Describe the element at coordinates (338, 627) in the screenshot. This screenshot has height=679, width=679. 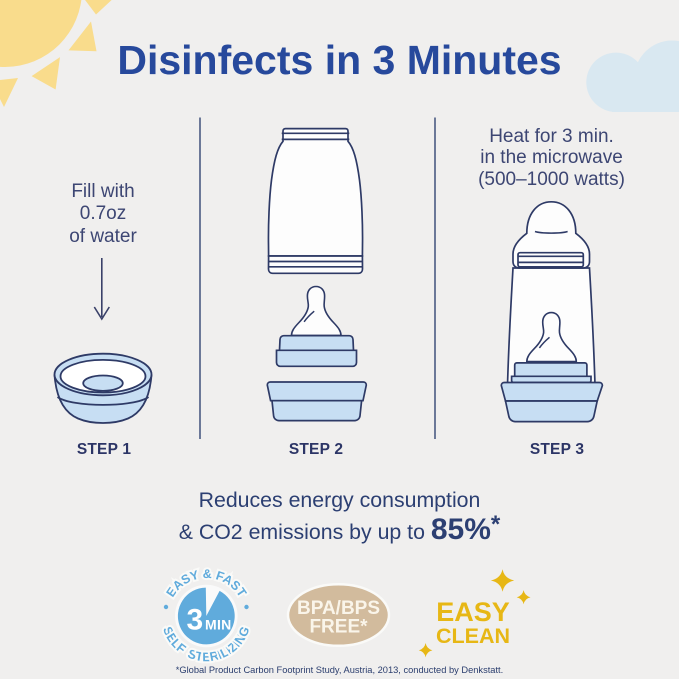
I see `svg-text: FREE*` at that location.